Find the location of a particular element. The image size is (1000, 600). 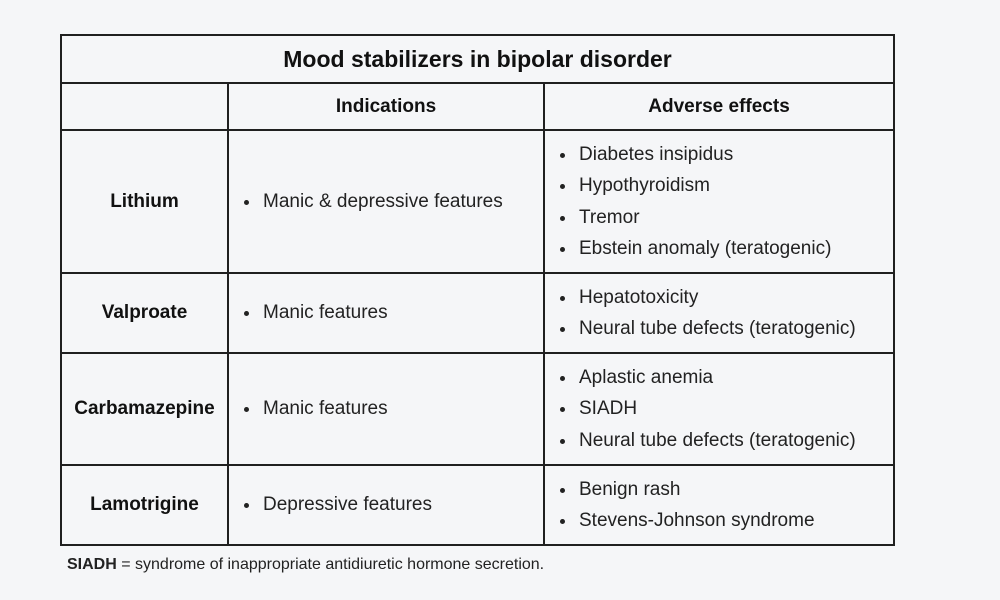

indication-item: Depressive features is located at coordinates (393, 505).